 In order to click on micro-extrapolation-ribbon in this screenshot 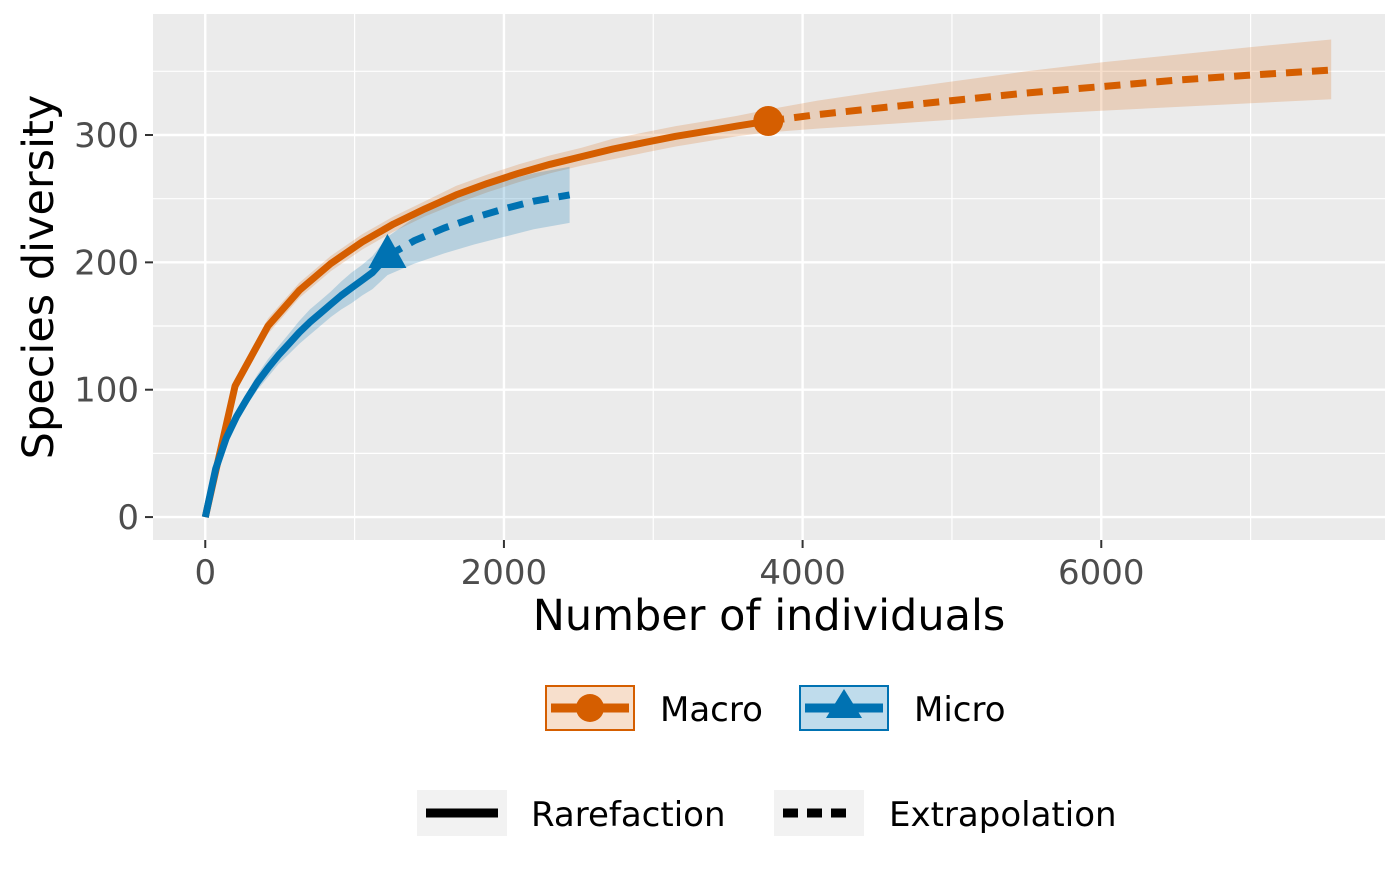, I will do `click(478, 221)`.